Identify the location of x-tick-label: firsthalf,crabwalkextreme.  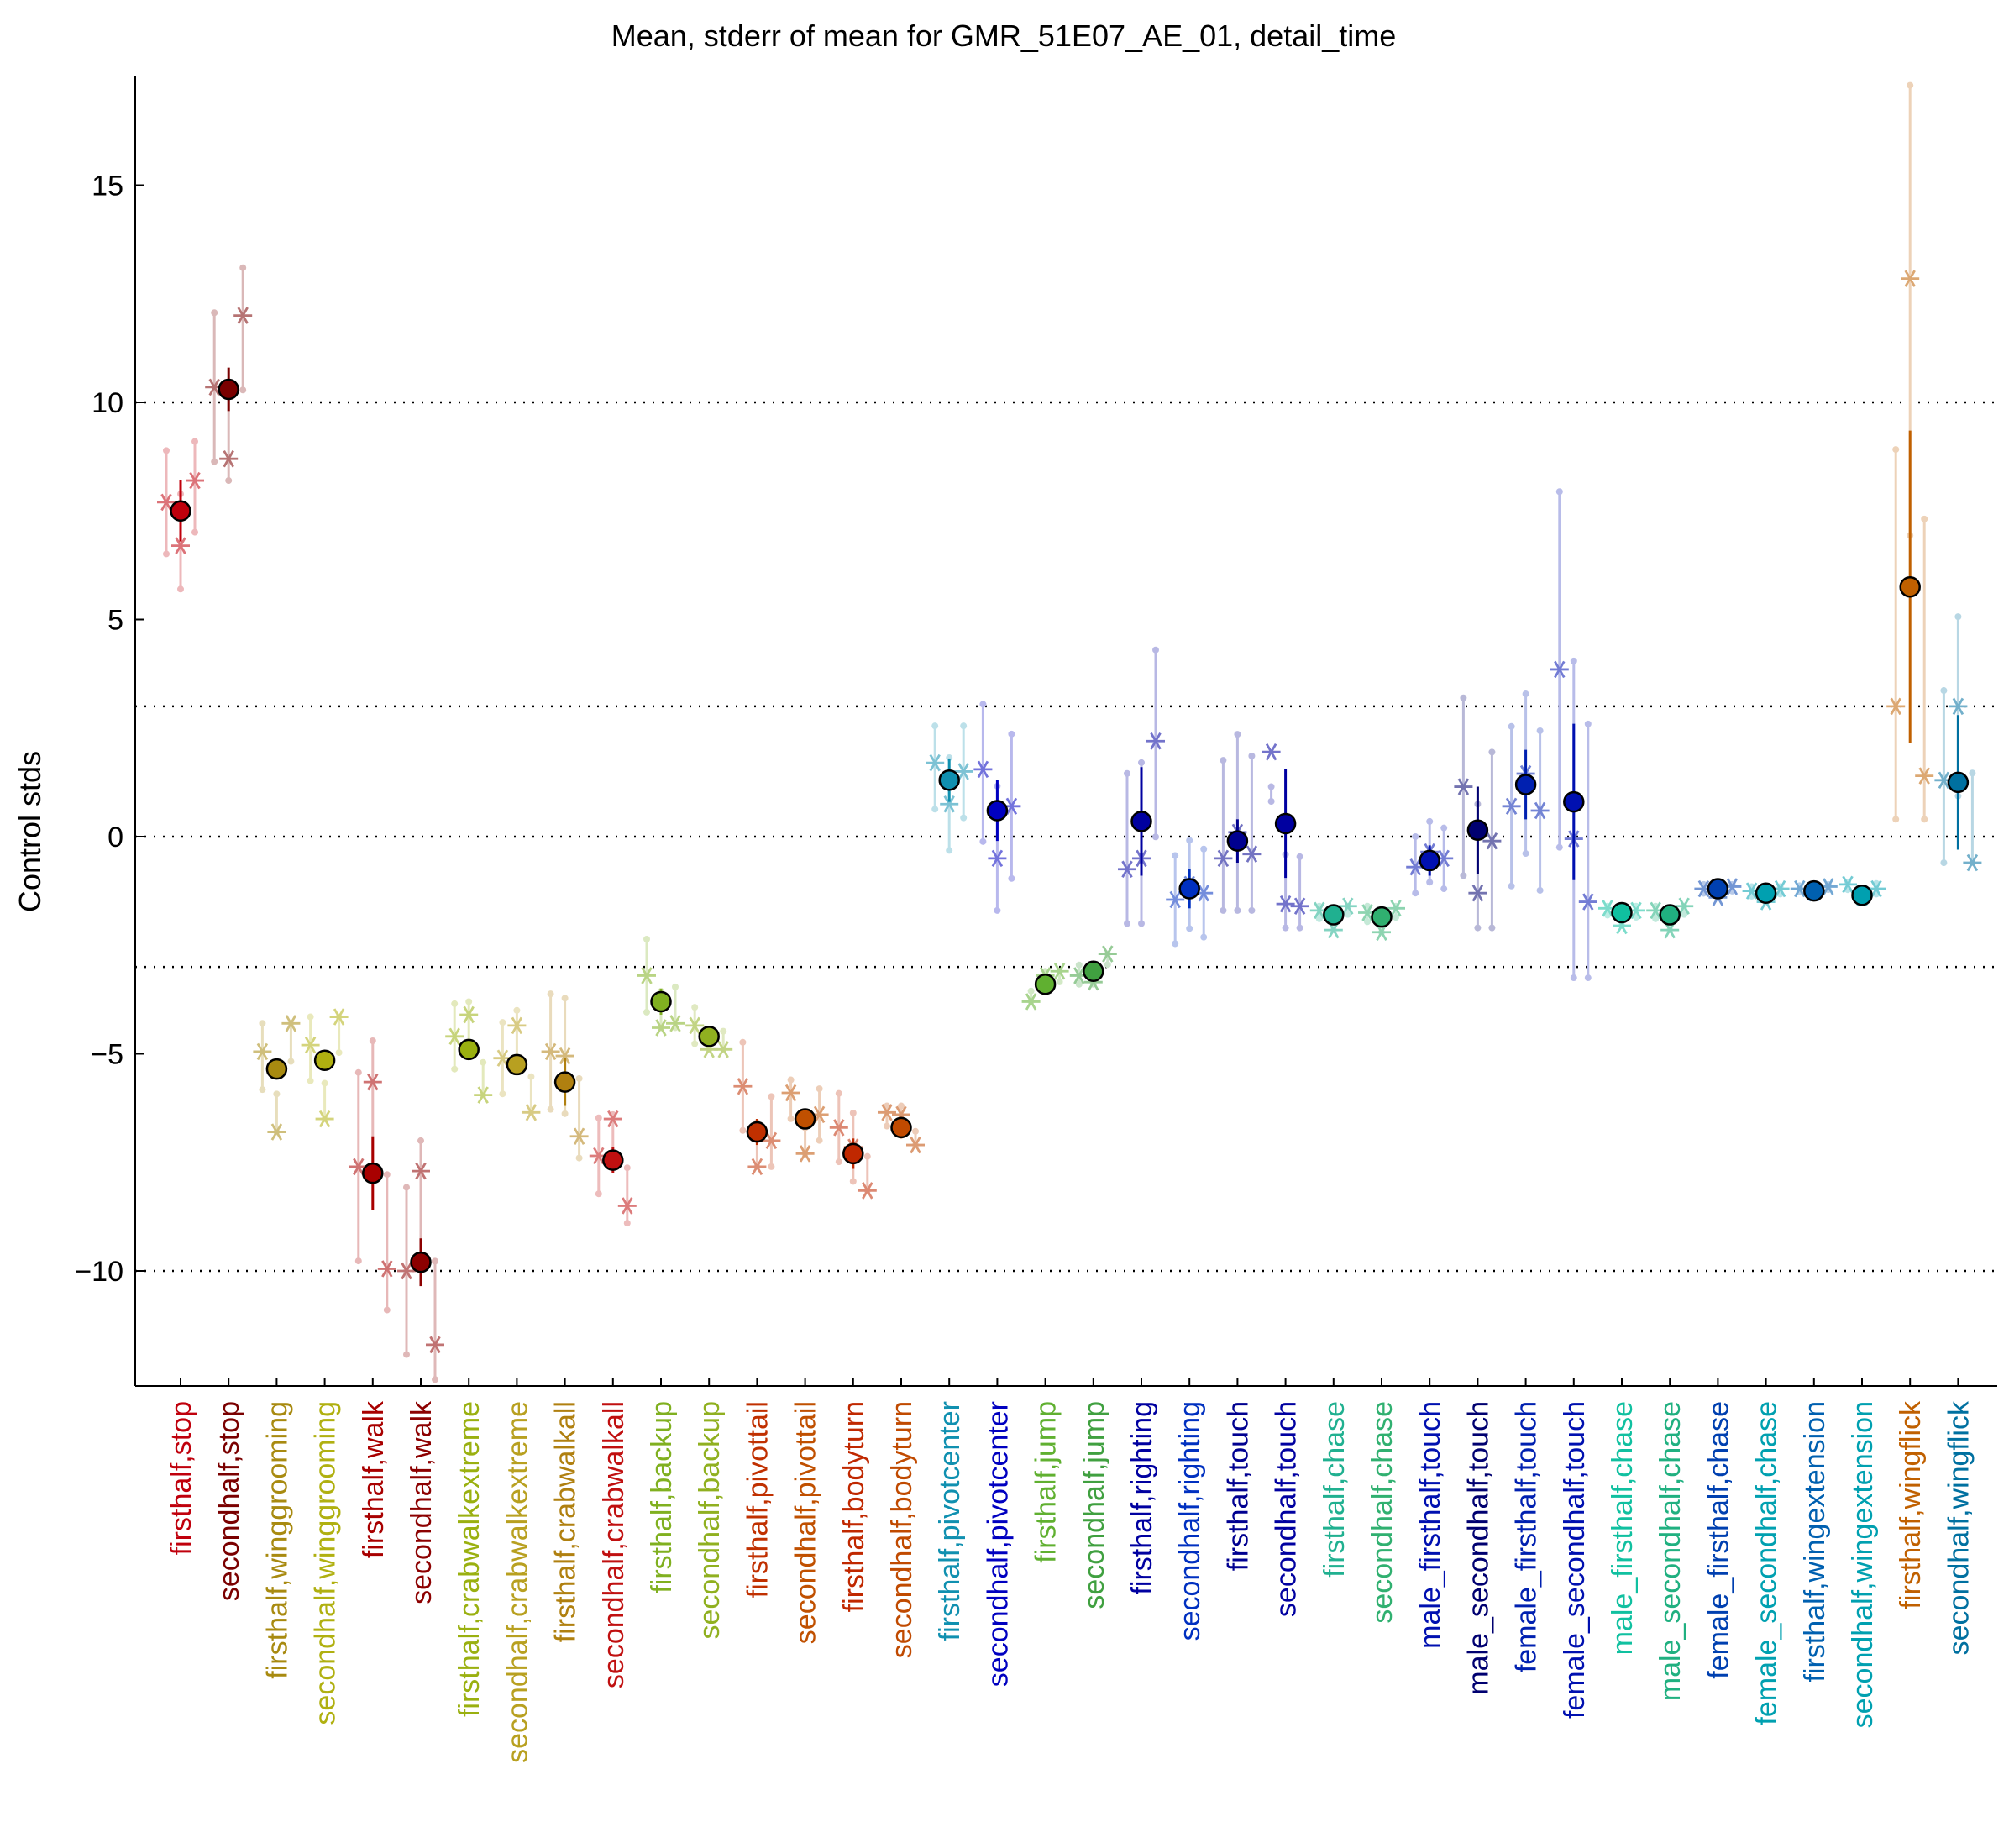
(469, 1559).